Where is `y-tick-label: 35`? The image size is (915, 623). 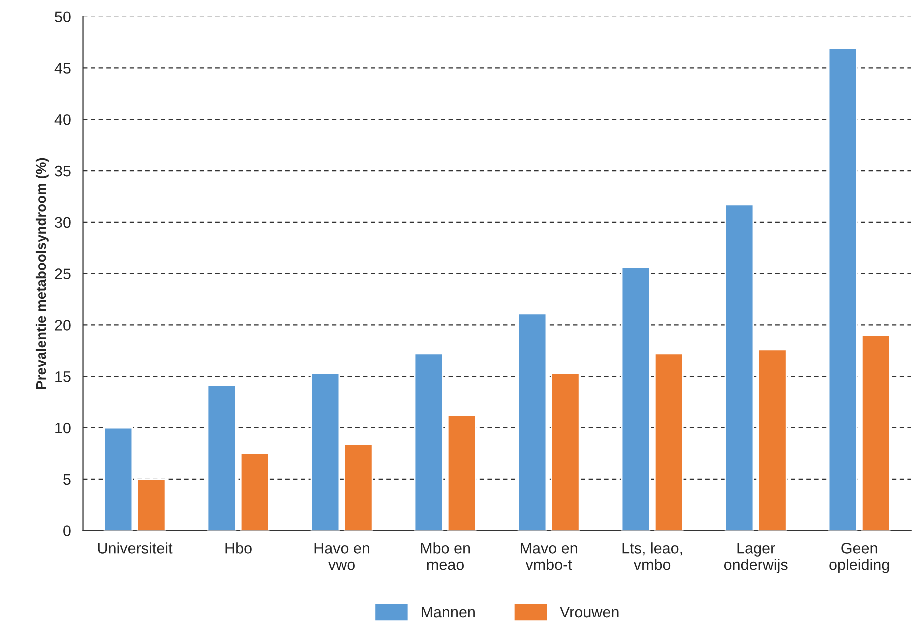 y-tick-label: 35 is located at coordinates (63, 171).